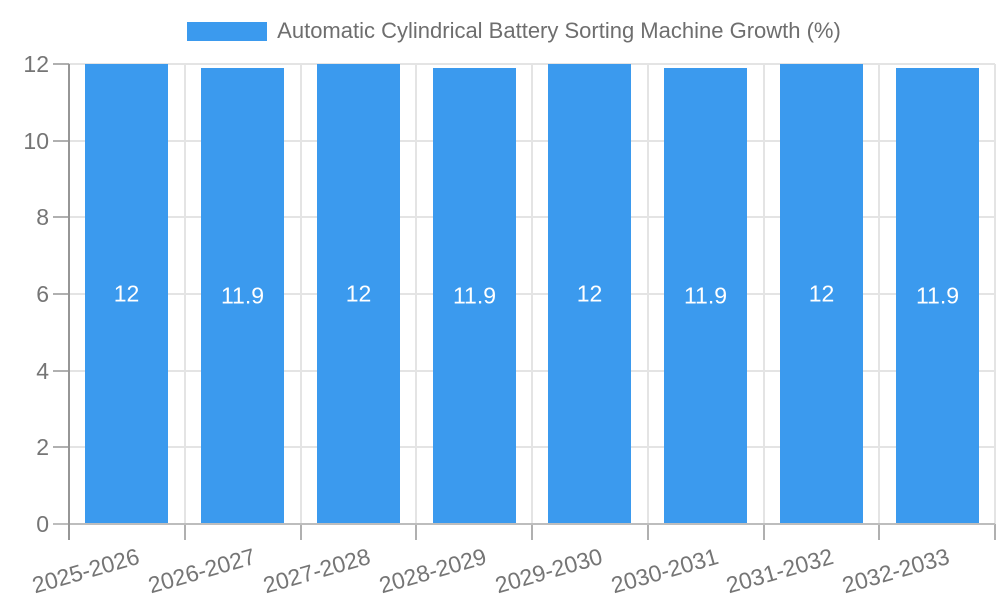 The image size is (1000, 600). I want to click on y-tick-label: 2, so click(42, 447).